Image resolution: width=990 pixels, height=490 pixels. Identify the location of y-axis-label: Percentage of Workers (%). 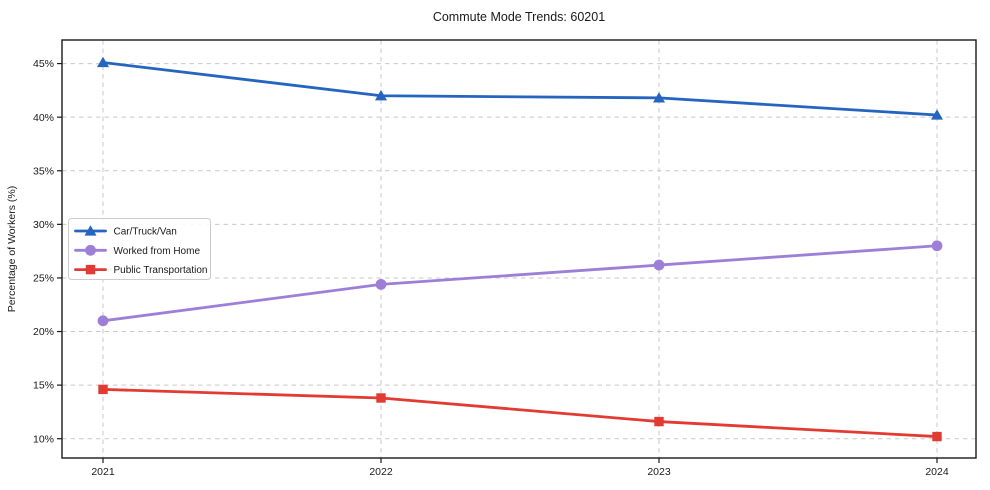
(12, 249).